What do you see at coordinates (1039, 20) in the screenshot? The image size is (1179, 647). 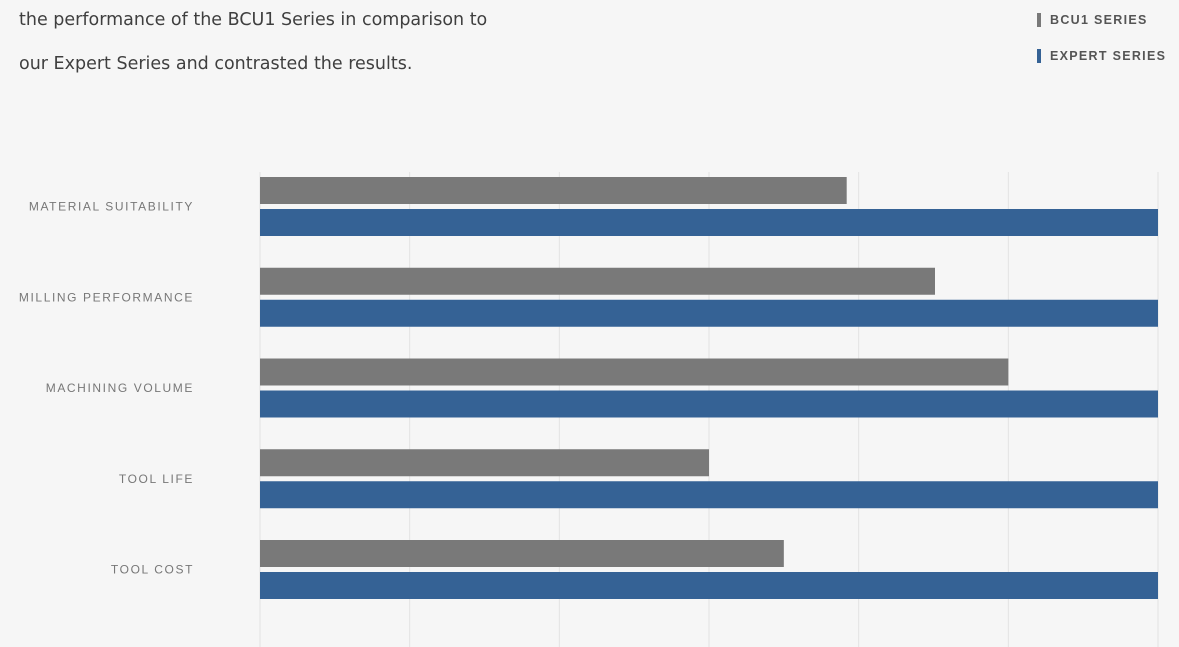 I see `legend-swatch-bcu1` at bounding box center [1039, 20].